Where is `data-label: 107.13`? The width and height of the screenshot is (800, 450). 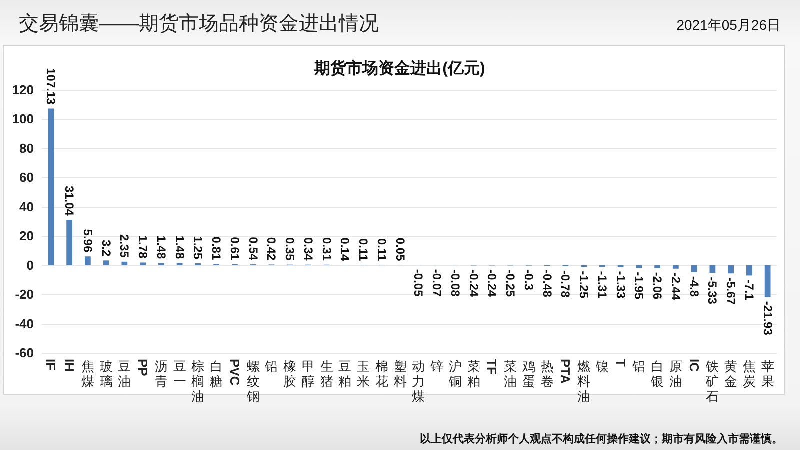
data-label: 107.13 is located at coordinates (51, 87).